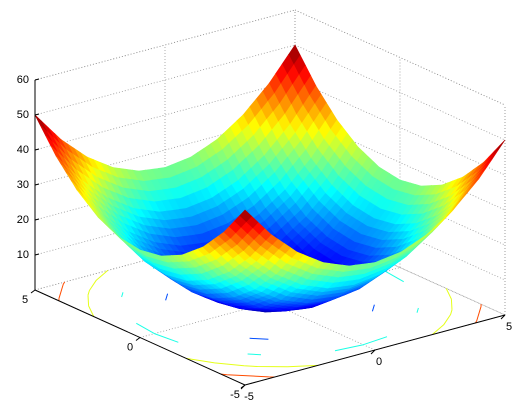  Describe the element at coordinates (249, 397) in the screenshot. I see `x-tick-label: -5` at that location.